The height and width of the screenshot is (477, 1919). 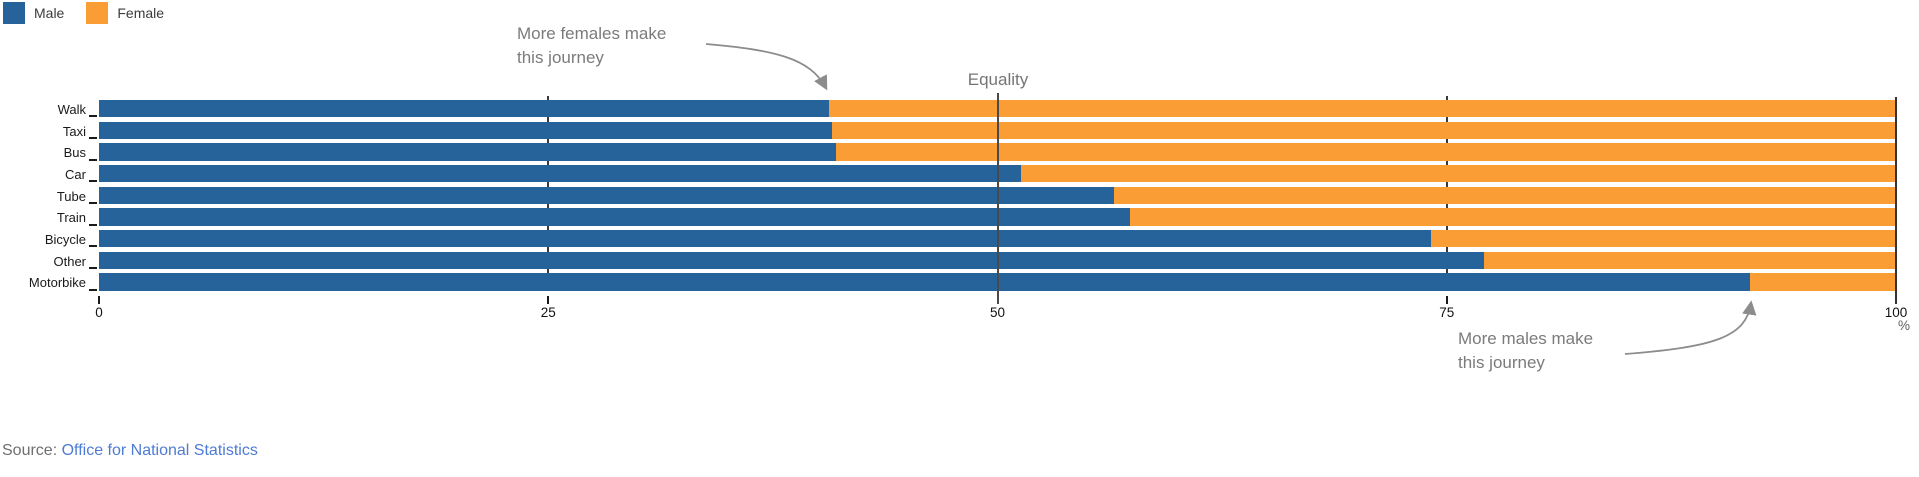 I want to click on legend-item-male: Male, so click(x=33, y=13).